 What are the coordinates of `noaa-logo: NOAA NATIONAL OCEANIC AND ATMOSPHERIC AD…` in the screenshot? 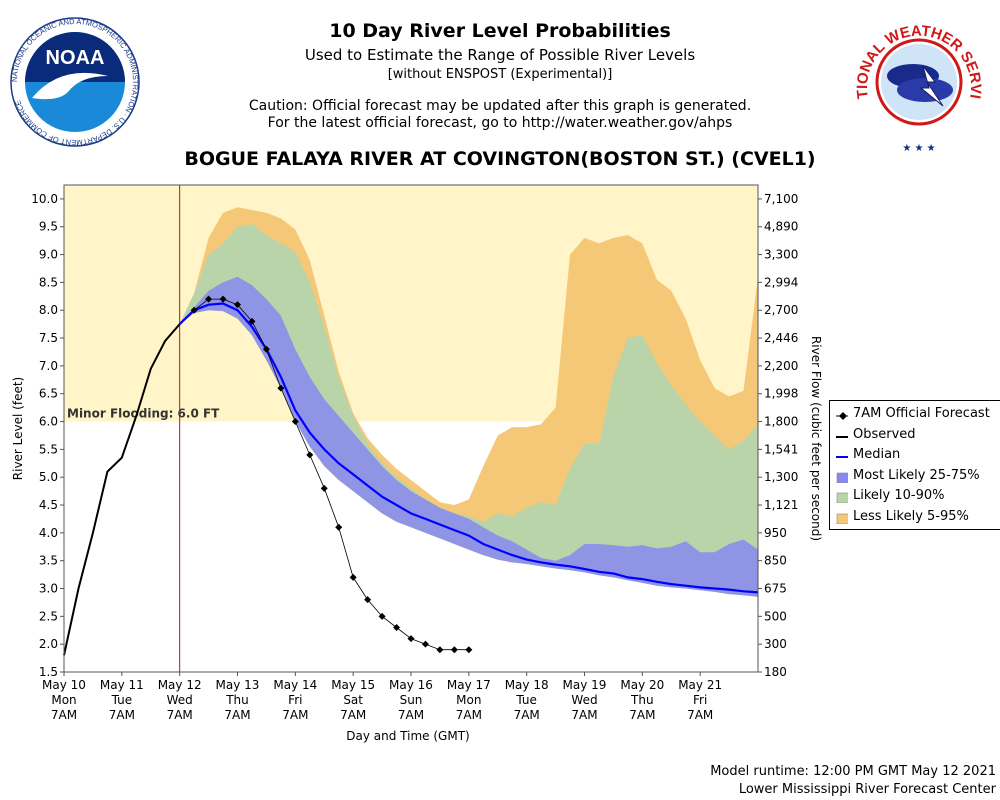 It's located at (75, 82).